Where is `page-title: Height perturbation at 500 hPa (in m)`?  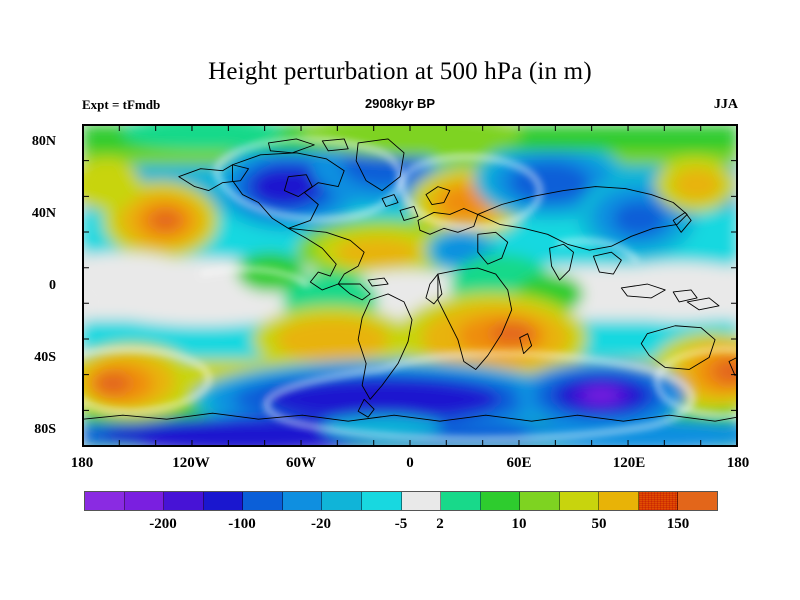
page-title: Height perturbation at 500 hPa (in m) is located at coordinates (400, 71).